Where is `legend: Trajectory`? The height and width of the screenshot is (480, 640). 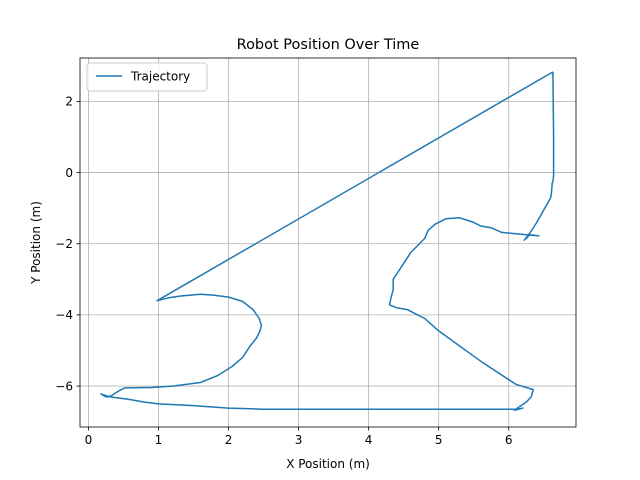 legend: Trajectory is located at coordinates (147, 77).